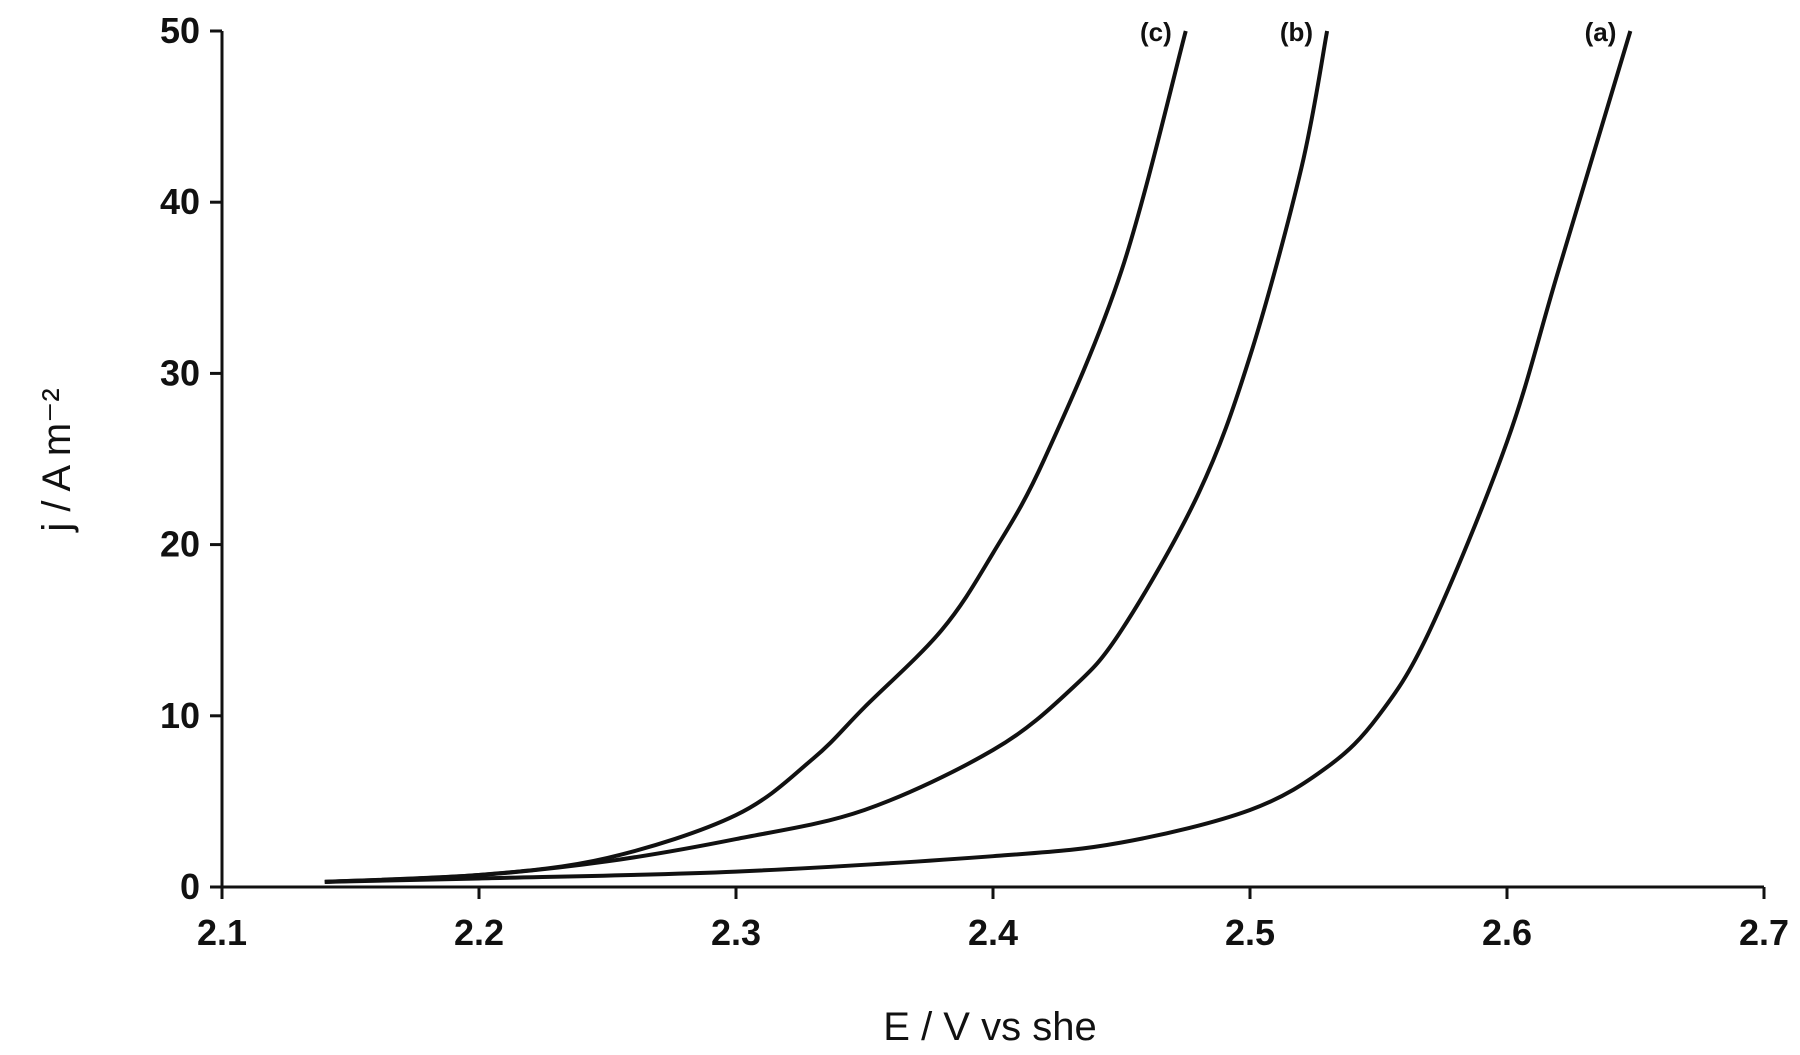  What do you see at coordinates (57, 460) in the screenshot?
I see `y-axis-title: j / A m⁻²` at bounding box center [57, 460].